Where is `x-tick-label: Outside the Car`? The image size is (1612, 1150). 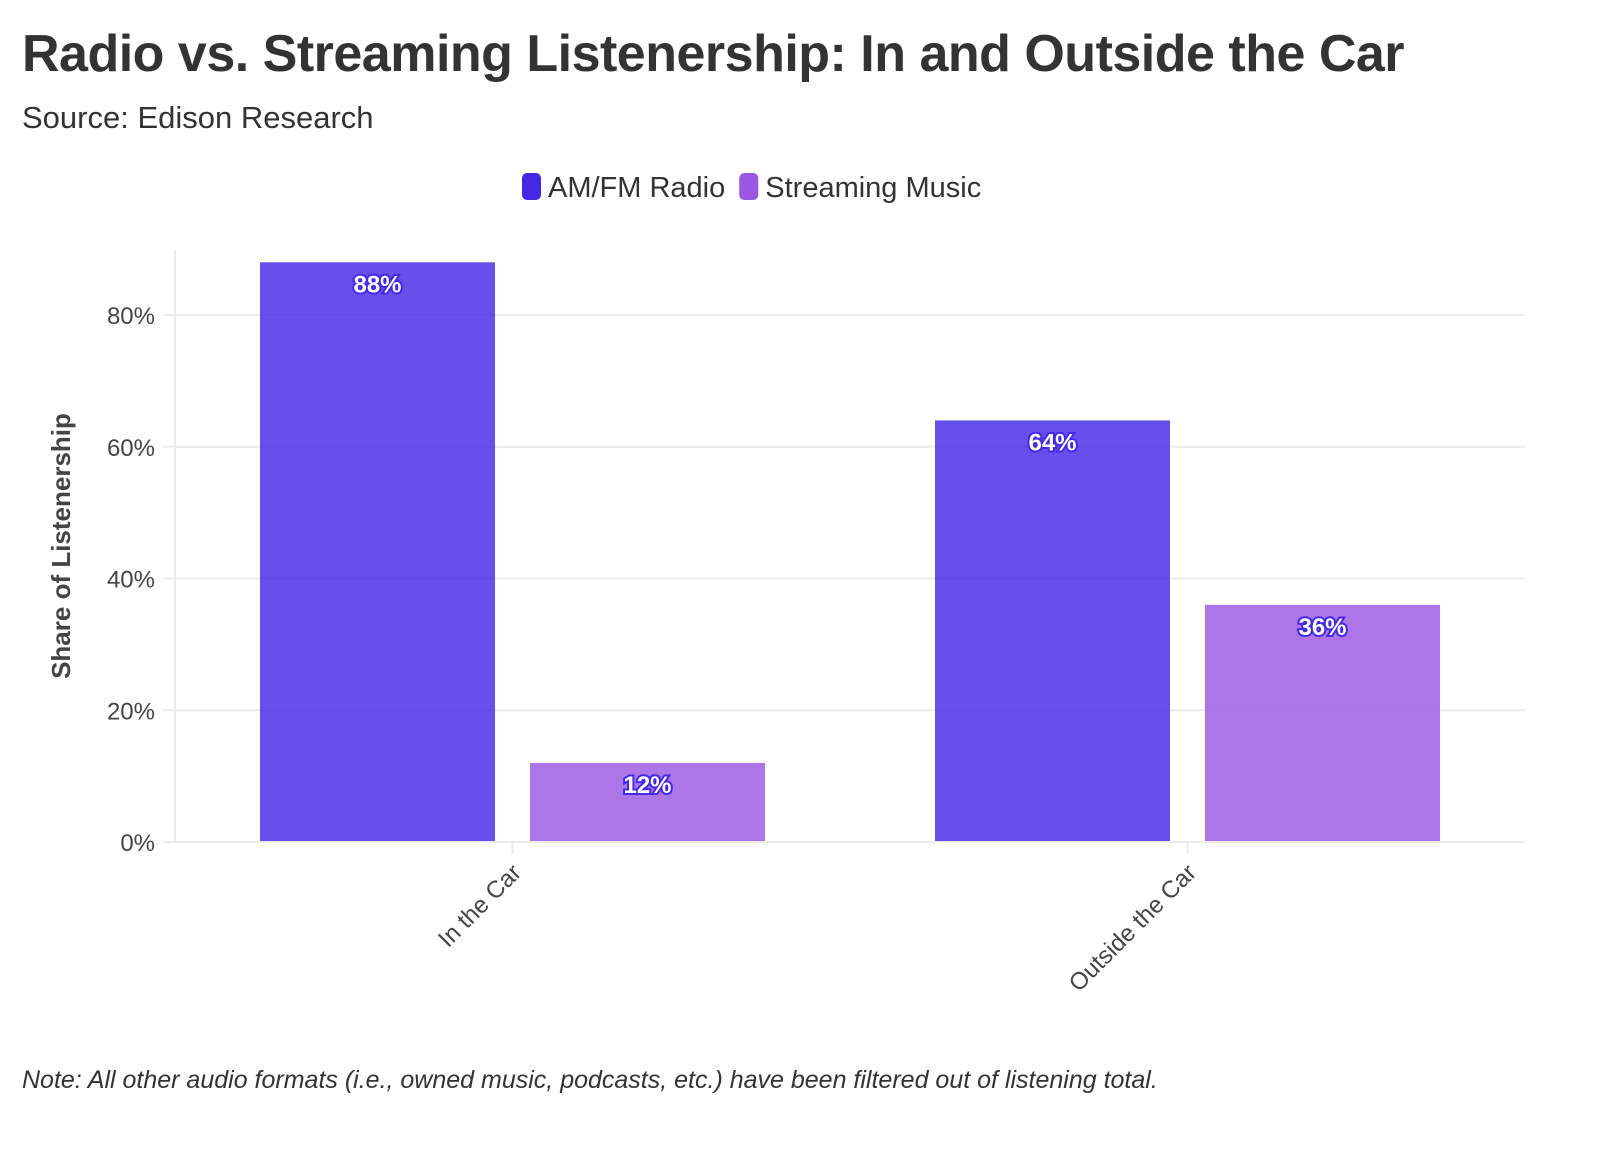 x-tick-label: Outside the Car is located at coordinates (1133, 928).